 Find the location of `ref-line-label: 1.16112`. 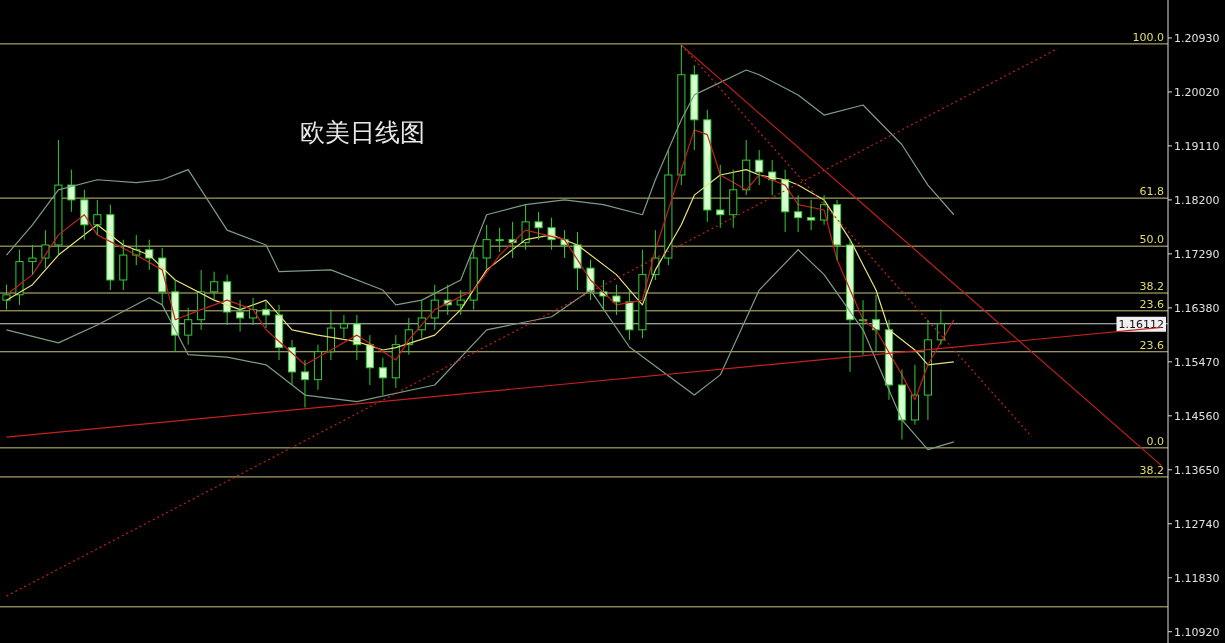

ref-line-label: 1.16112 is located at coordinates (1141, 324).